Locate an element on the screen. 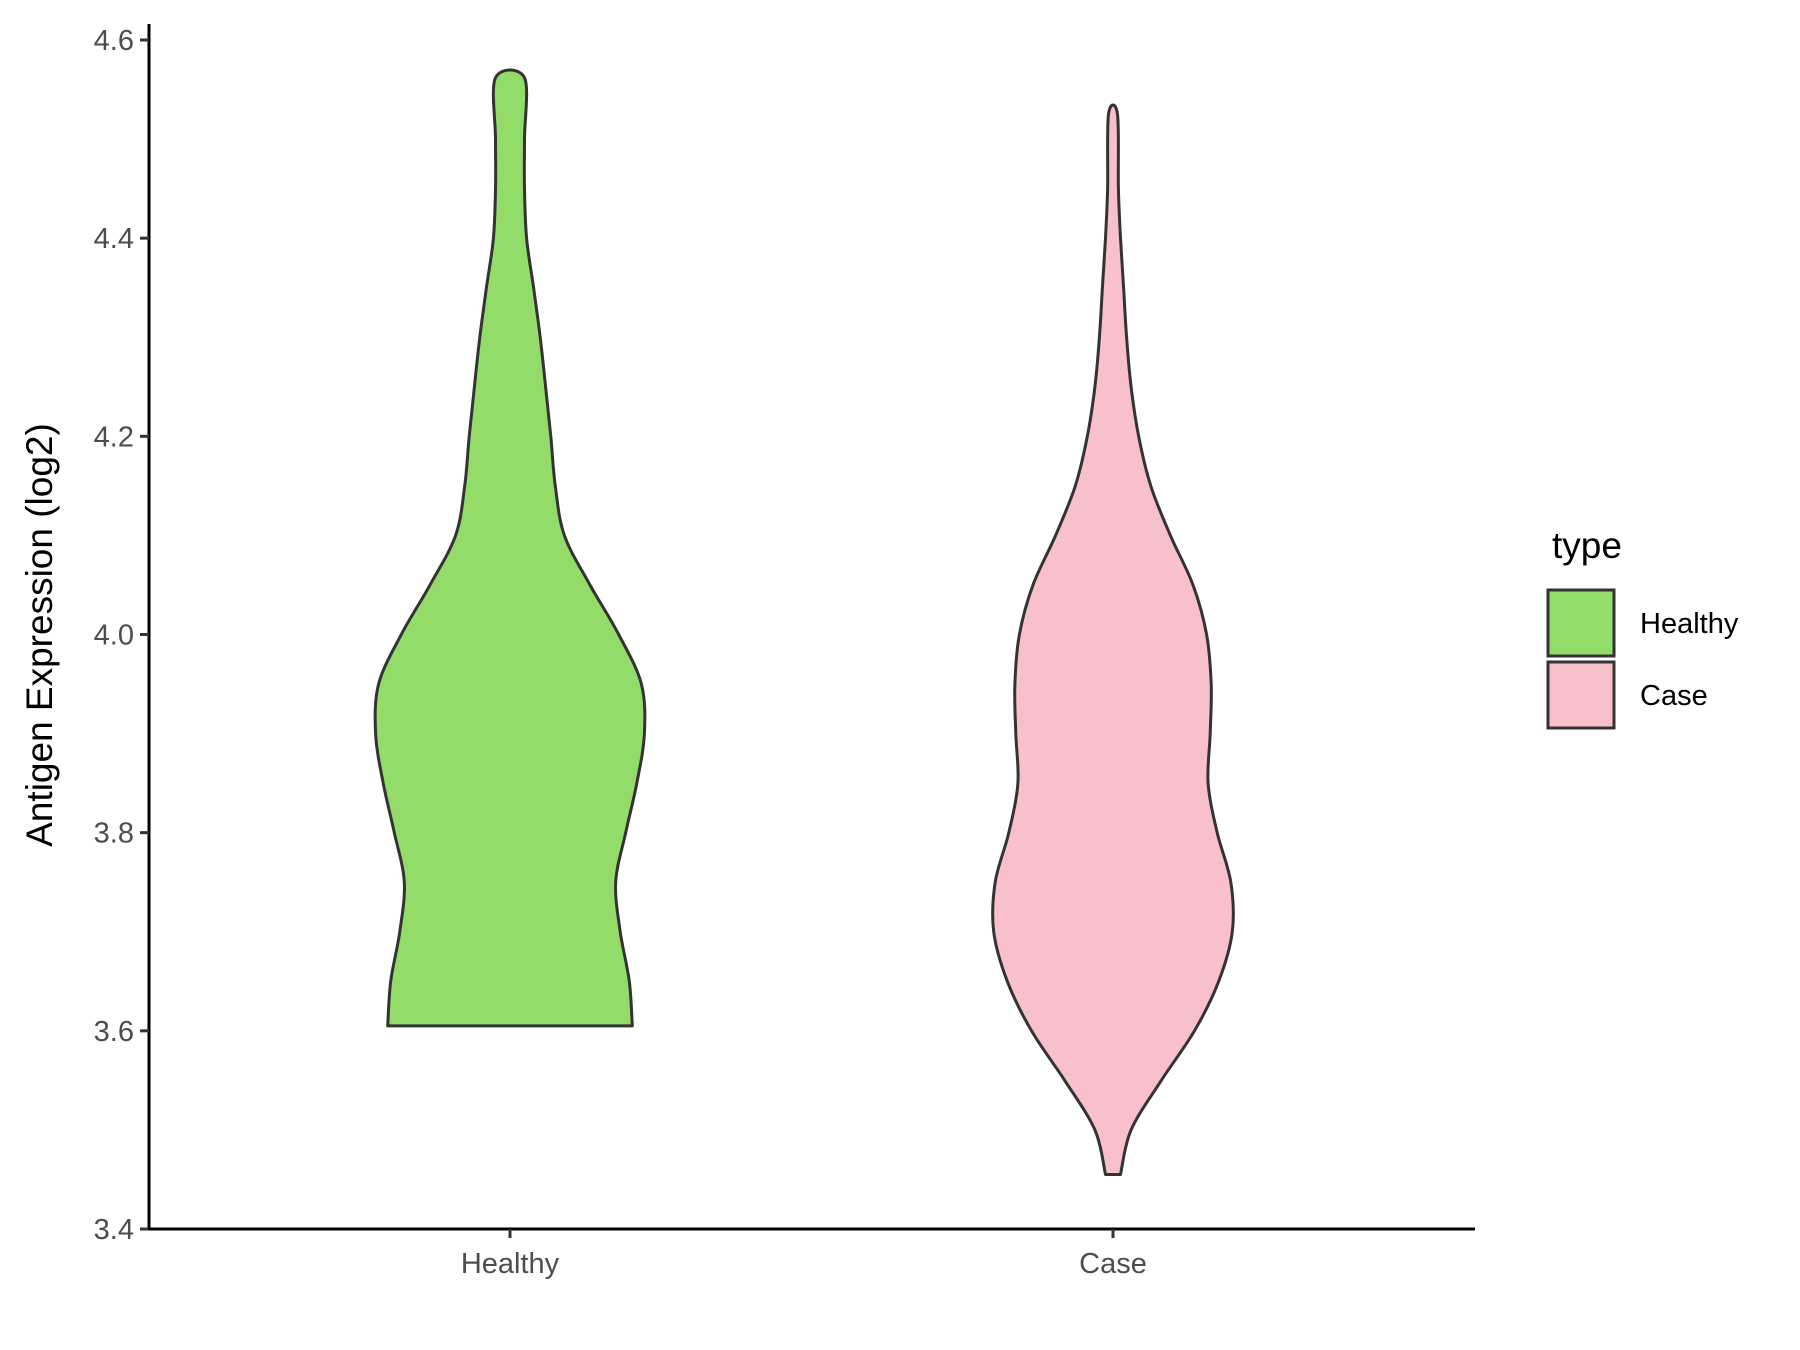  legend-title: type is located at coordinates (1587, 545).